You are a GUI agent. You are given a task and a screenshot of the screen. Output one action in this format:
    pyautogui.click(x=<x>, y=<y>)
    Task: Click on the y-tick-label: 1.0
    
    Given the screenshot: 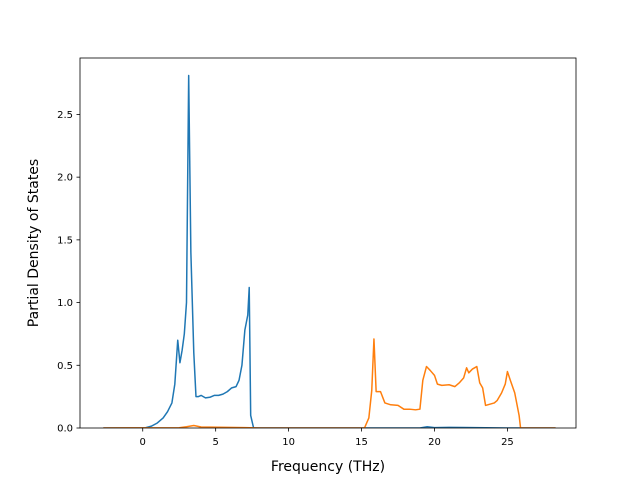 What is the action you would take?
    pyautogui.click(x=65, y=303)
    